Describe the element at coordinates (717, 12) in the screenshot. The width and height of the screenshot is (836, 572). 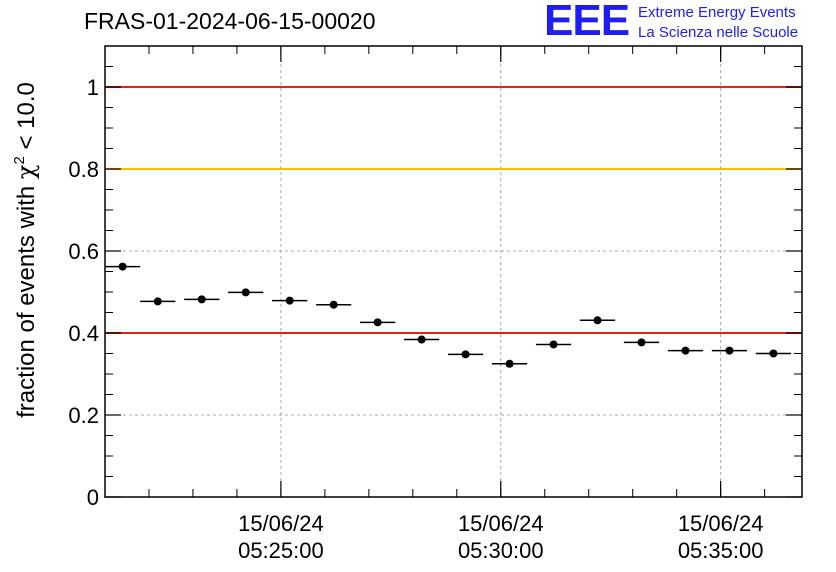
I see `logo-line-1: Extreme Energy Events` at that location.